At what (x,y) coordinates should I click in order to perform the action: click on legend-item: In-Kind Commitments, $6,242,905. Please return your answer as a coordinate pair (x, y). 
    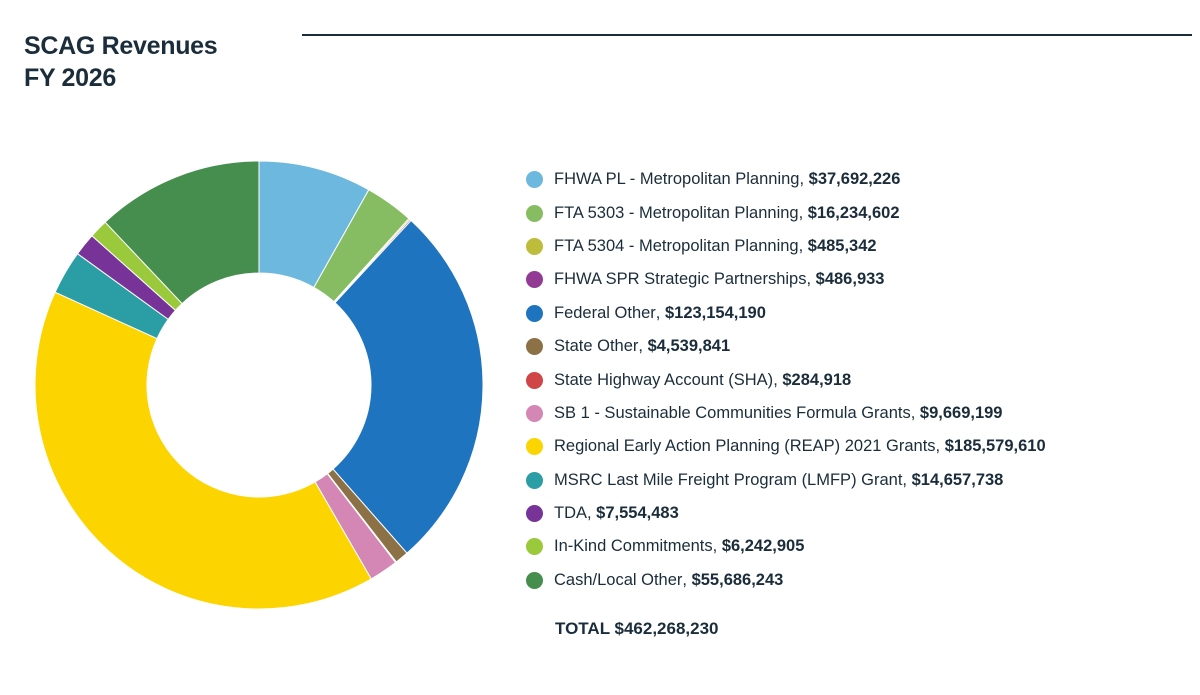
    Looking at the image, I should click on (786, 546).